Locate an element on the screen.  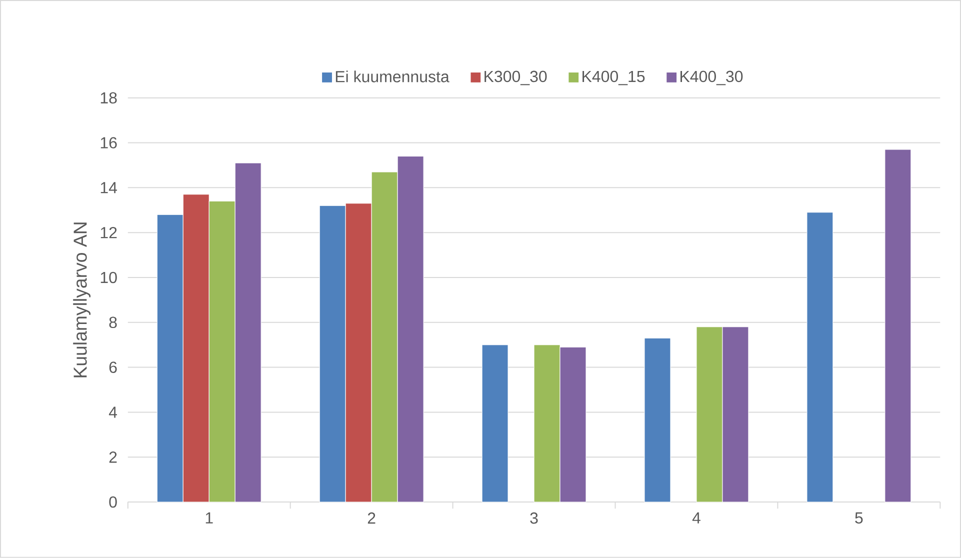
x-tick-label: 5 is located at coordinates (859, 518).